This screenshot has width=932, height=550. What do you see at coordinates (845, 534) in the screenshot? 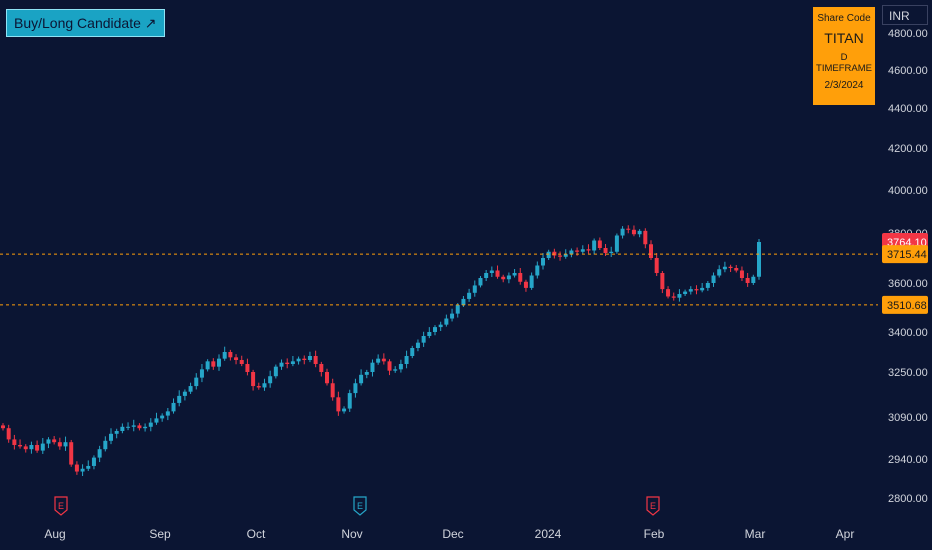
I see `x-tick-label: Apr` at bounding box center [845, 534].